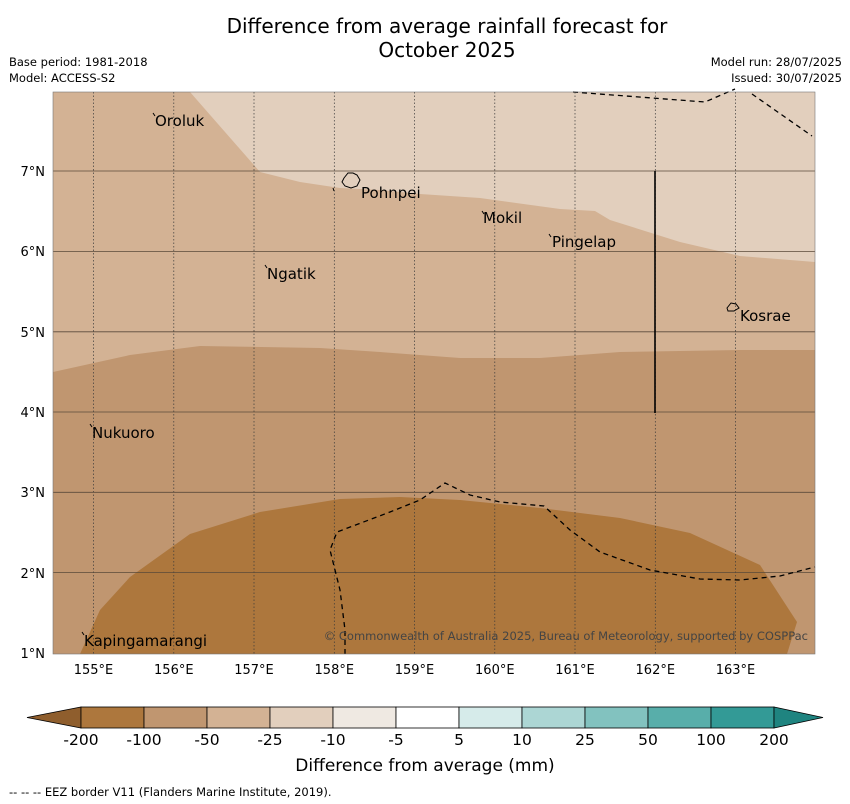 The height and width of the screenshot is (804, 850). What do you see at coordinates (291, 274) in the screenshot?
I see `label-ngatik: Ngatik` at bounding box center [291, 274].